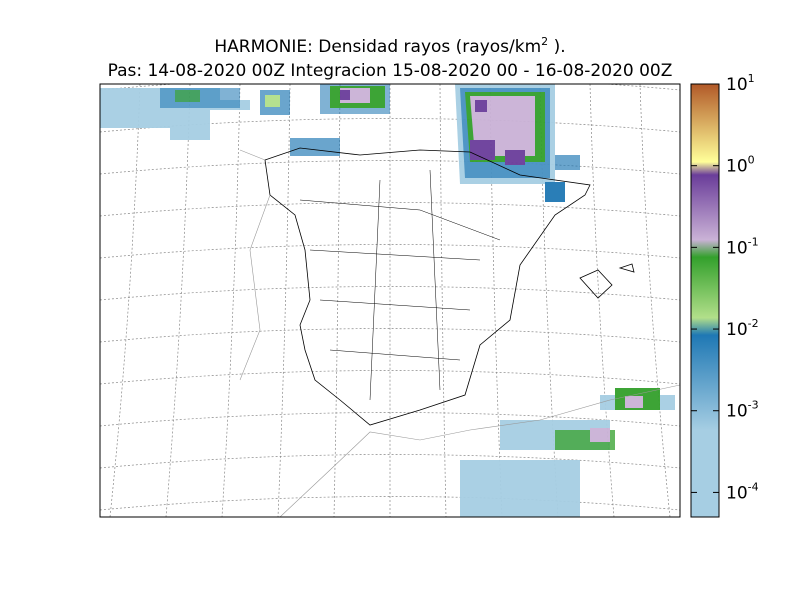  What do you see at coordinates (751, 160) in the screenshot?
I see `tick-exponent: 0` at bounding box center [751, 160].